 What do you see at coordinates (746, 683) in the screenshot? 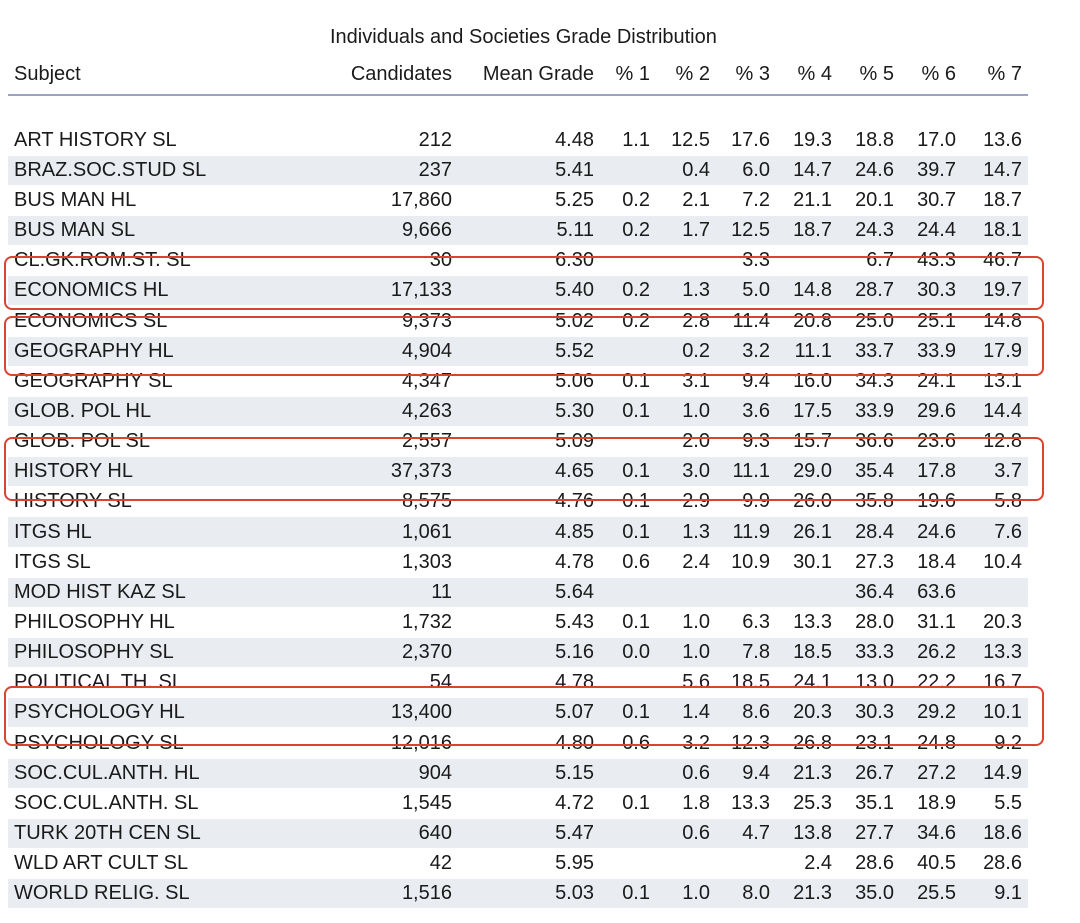
I see `value-cell: 18.5` at bounding box center [746, 683].